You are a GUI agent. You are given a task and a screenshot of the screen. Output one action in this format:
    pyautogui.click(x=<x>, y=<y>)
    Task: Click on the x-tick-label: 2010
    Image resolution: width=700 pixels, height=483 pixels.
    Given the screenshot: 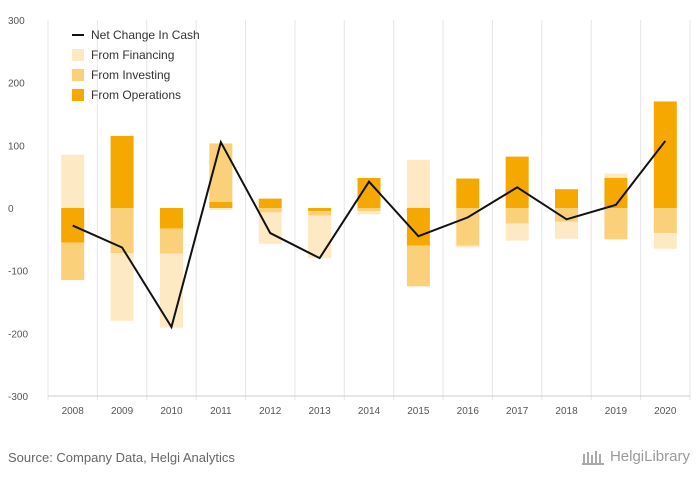 What is the action you would take?
    pyautogui.click(x=171, y=411)
    